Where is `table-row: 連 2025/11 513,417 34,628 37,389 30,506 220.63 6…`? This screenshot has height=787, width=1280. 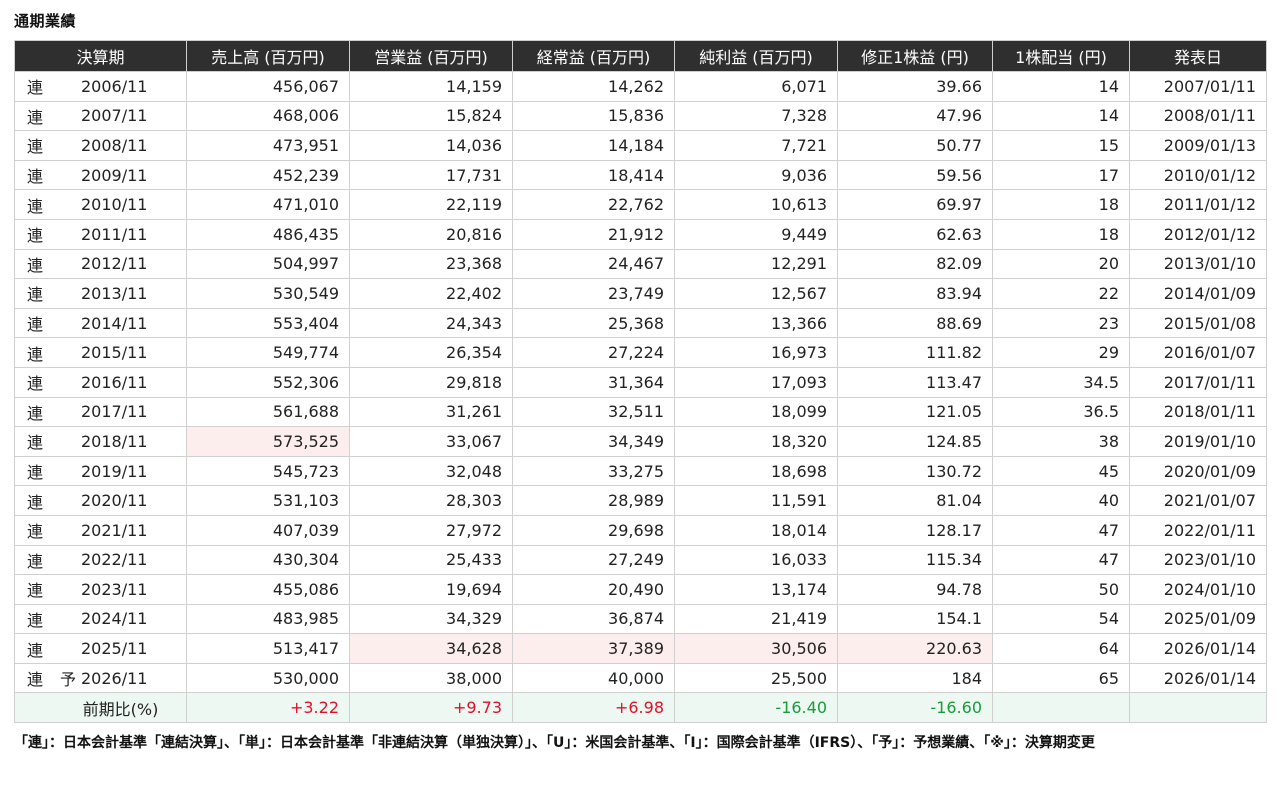
table-row: 連 2025/11 513,417 34,628 37,389 30,506 220.63 6… is located at coordinates (640, 648).